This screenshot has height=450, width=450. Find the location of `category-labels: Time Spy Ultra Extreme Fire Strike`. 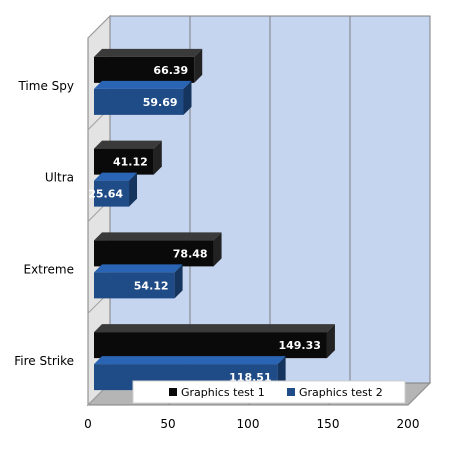

category-labels: Time Spy Ultra Extreme Fire Strike is located at coordinates (44, 223).